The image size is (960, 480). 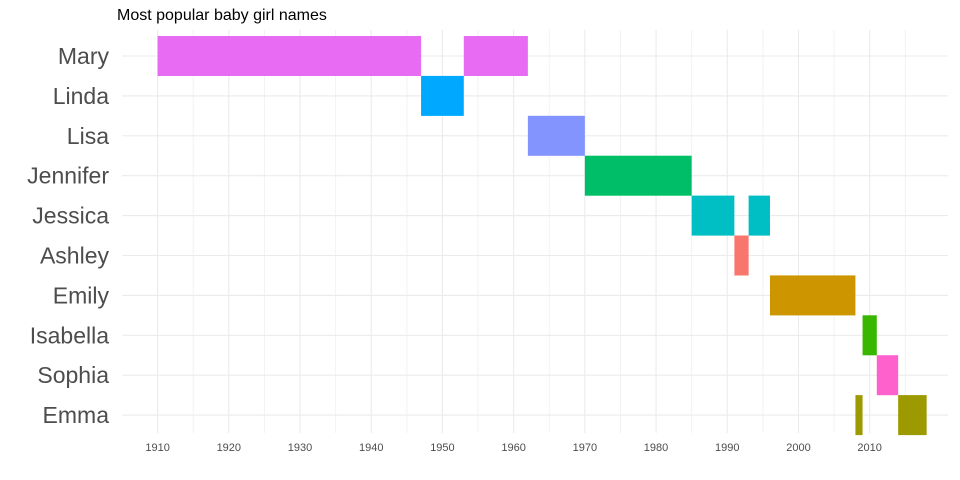 I want to click on bar-sophia, so click(x=887, y=375).